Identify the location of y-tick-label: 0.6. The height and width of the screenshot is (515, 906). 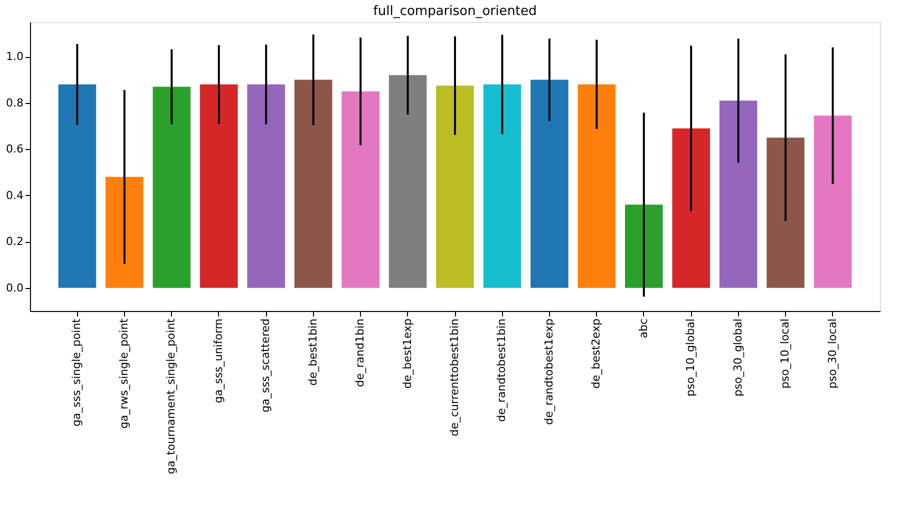
(15, 149).